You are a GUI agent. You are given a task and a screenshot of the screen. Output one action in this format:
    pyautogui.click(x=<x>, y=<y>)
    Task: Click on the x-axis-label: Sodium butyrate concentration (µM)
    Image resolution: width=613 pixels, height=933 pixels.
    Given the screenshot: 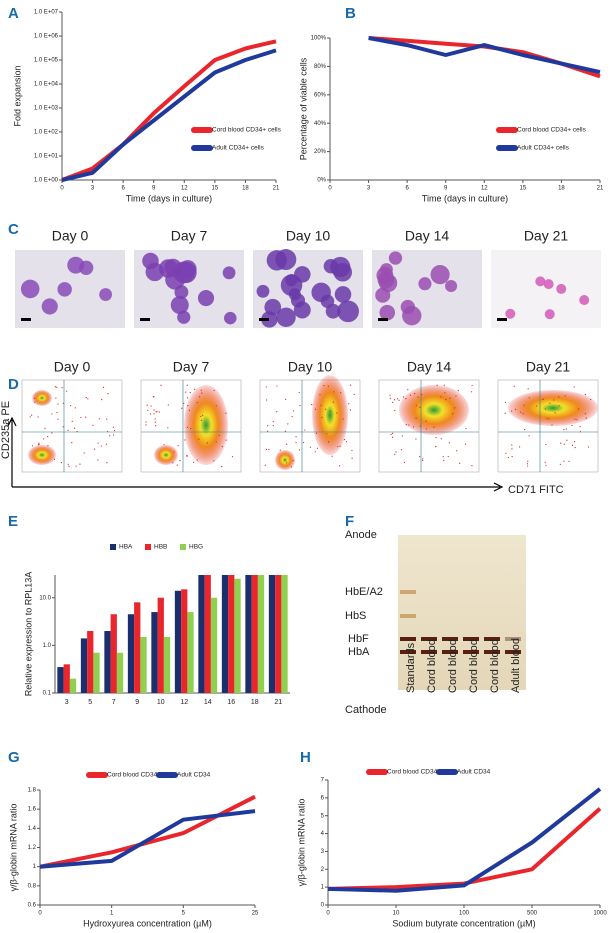 What is the action you would take?
    pyautogui.click(x=463, y=923)
    